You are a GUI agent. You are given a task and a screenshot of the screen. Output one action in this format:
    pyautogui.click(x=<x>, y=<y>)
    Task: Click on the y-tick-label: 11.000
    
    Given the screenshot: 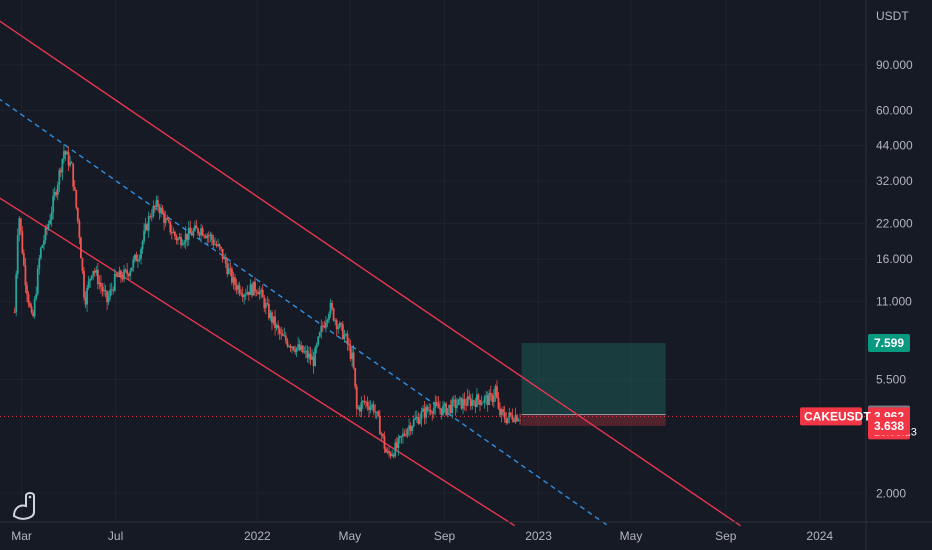 What is the action you would take?
    pyautogui.click(x=894, y=301)
    